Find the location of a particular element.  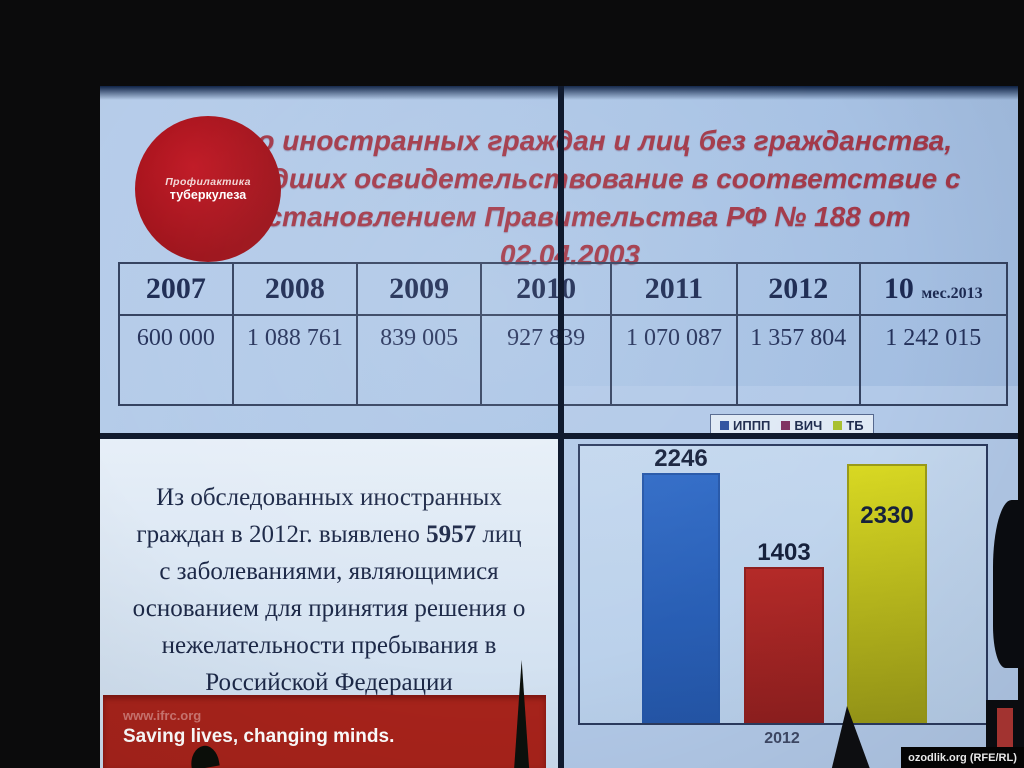

year-header: 2008 is located at coordinates (294, 289).